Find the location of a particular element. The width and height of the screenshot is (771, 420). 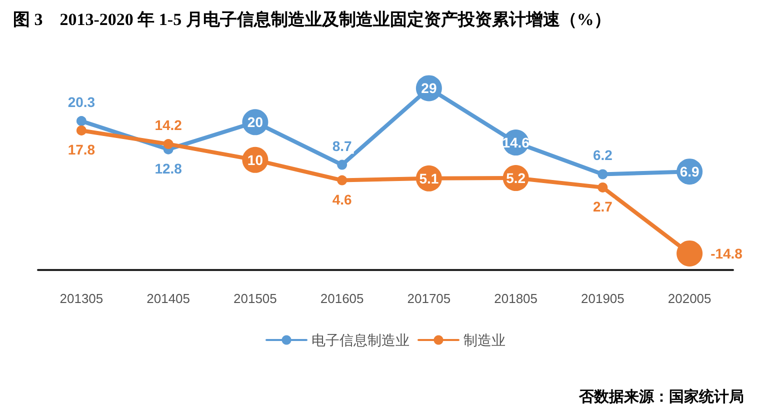

x-tick-label: 201805 is located at coordinates (516, 298).